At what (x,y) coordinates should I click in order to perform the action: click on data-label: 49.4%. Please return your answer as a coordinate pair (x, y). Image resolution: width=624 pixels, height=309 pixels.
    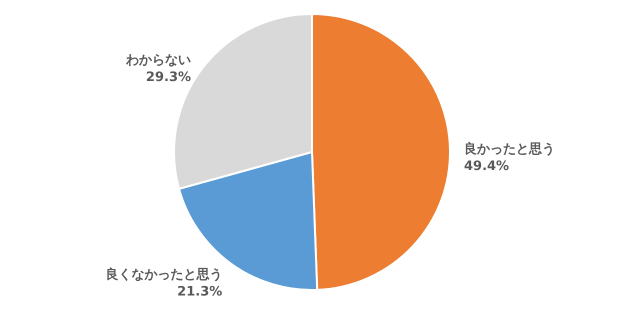
    Looking at the image, I should click on (487, 166).